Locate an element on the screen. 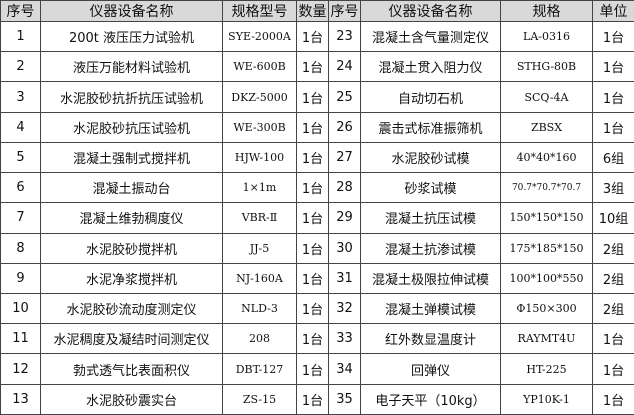 This screenshot has width=634, height=415. table-cell: 34 is located at coordinates (344, 369).